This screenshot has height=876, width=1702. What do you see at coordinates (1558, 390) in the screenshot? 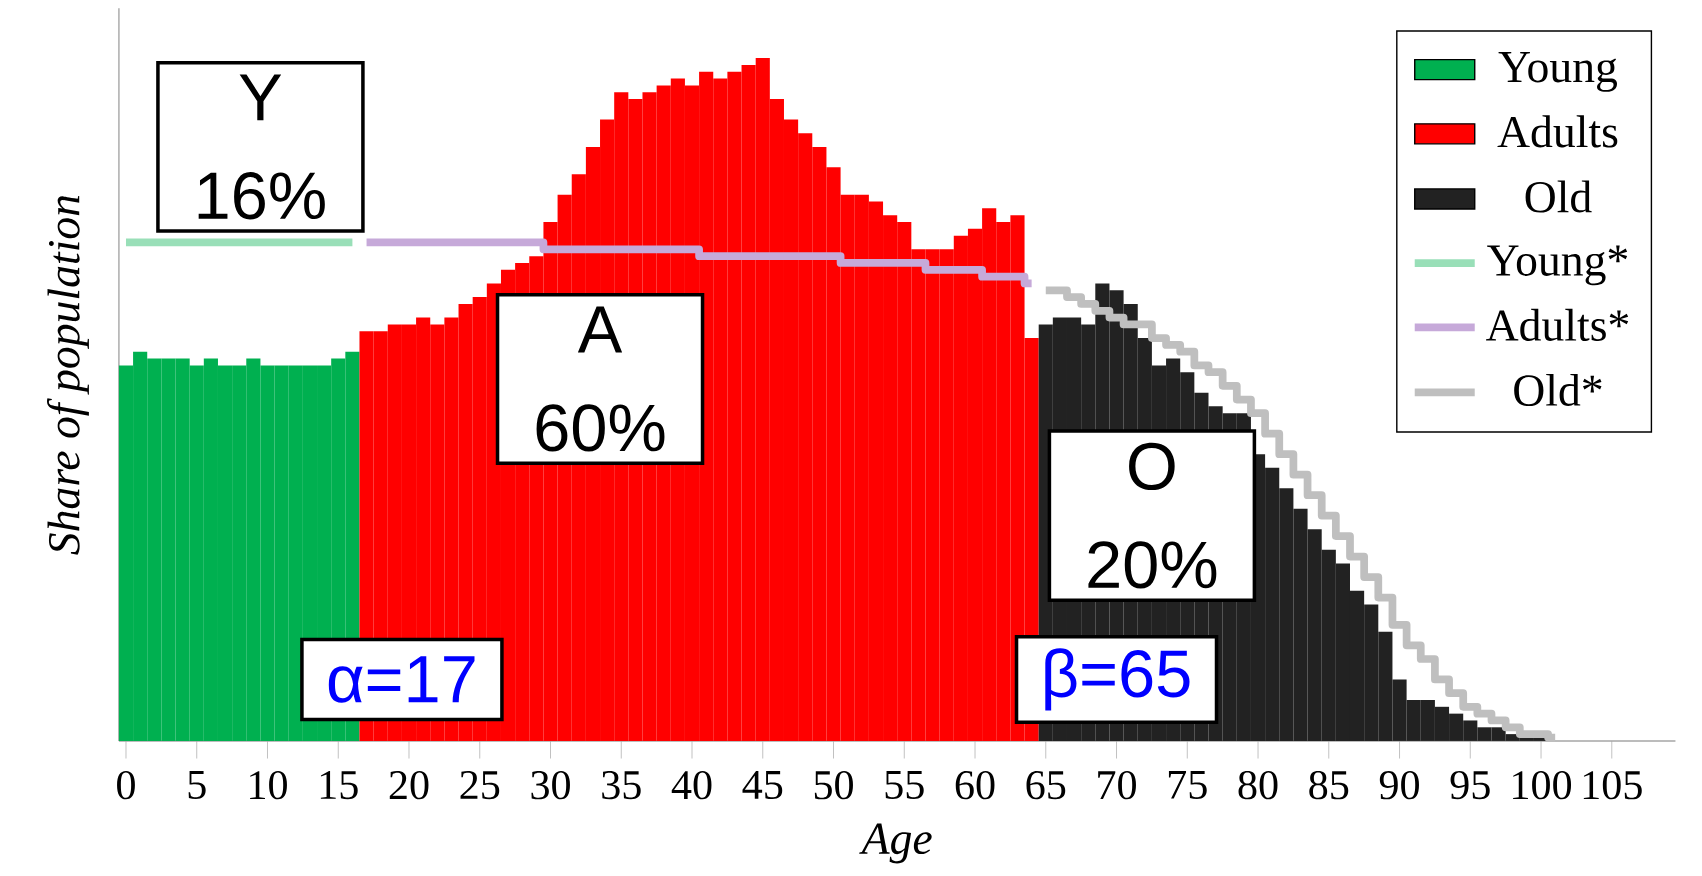
I see `legend-label: Old*` at bounding box center [1558, 390].